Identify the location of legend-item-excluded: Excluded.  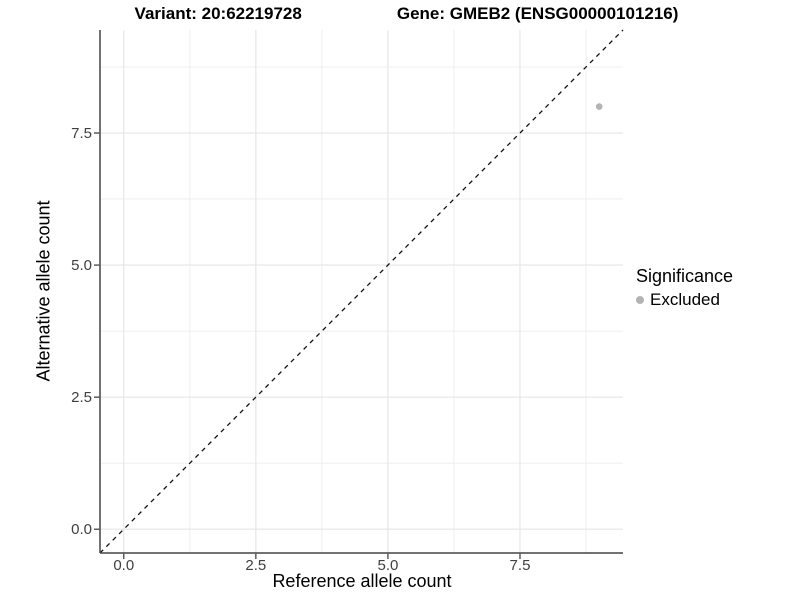
(684, 300).